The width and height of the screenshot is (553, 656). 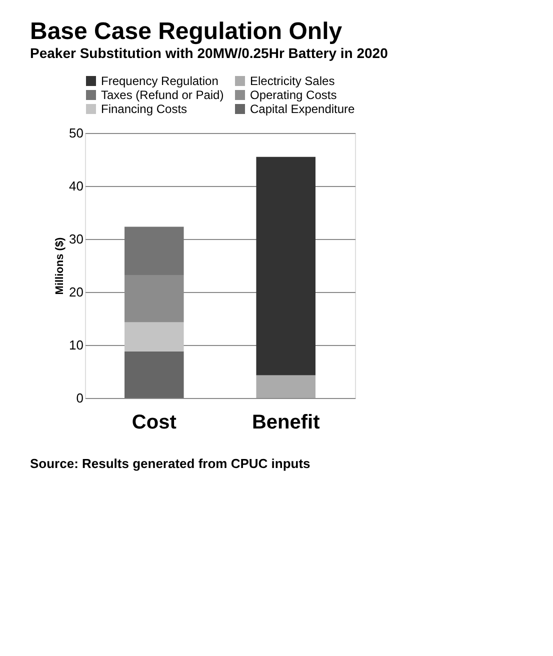 I want to click on y-tick-label: 10, so click(x=76, y=345).